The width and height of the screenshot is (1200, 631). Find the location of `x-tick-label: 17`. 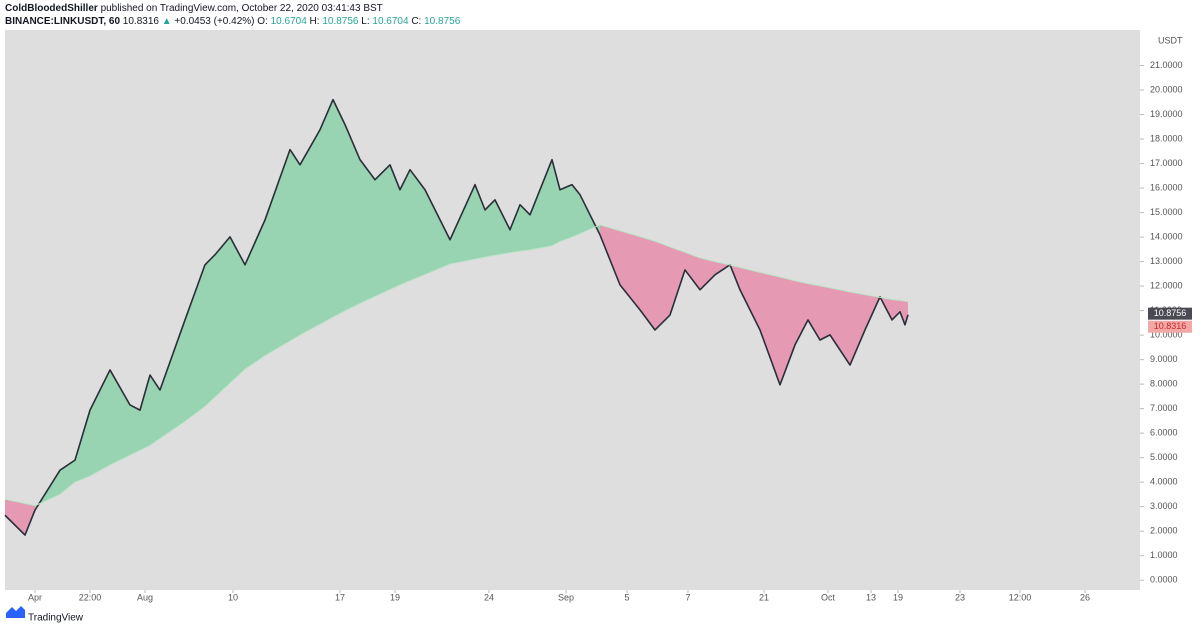

x-tick-label: 17 is located at coordinates (340, 597).